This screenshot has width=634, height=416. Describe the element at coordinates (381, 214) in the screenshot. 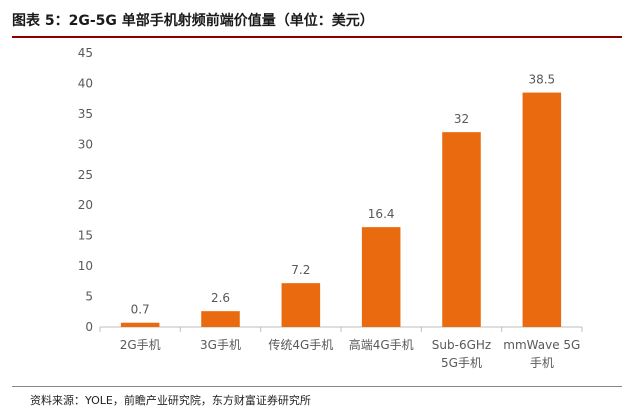

I see `value-label: 16.4` at that location.